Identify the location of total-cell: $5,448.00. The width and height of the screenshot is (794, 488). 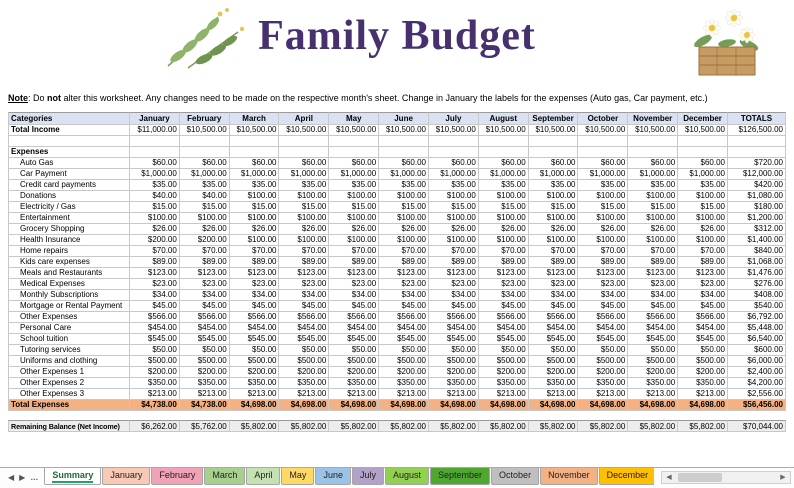
(756, 328).